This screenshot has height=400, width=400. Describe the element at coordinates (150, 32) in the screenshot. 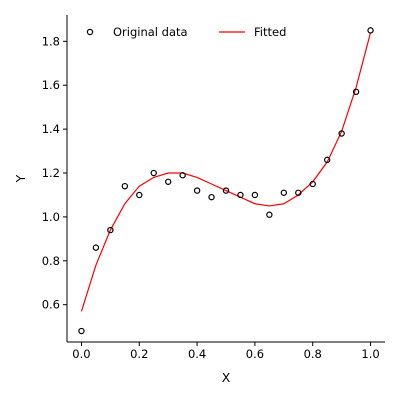

I see `legend-label-original-data: Original data` at that location.